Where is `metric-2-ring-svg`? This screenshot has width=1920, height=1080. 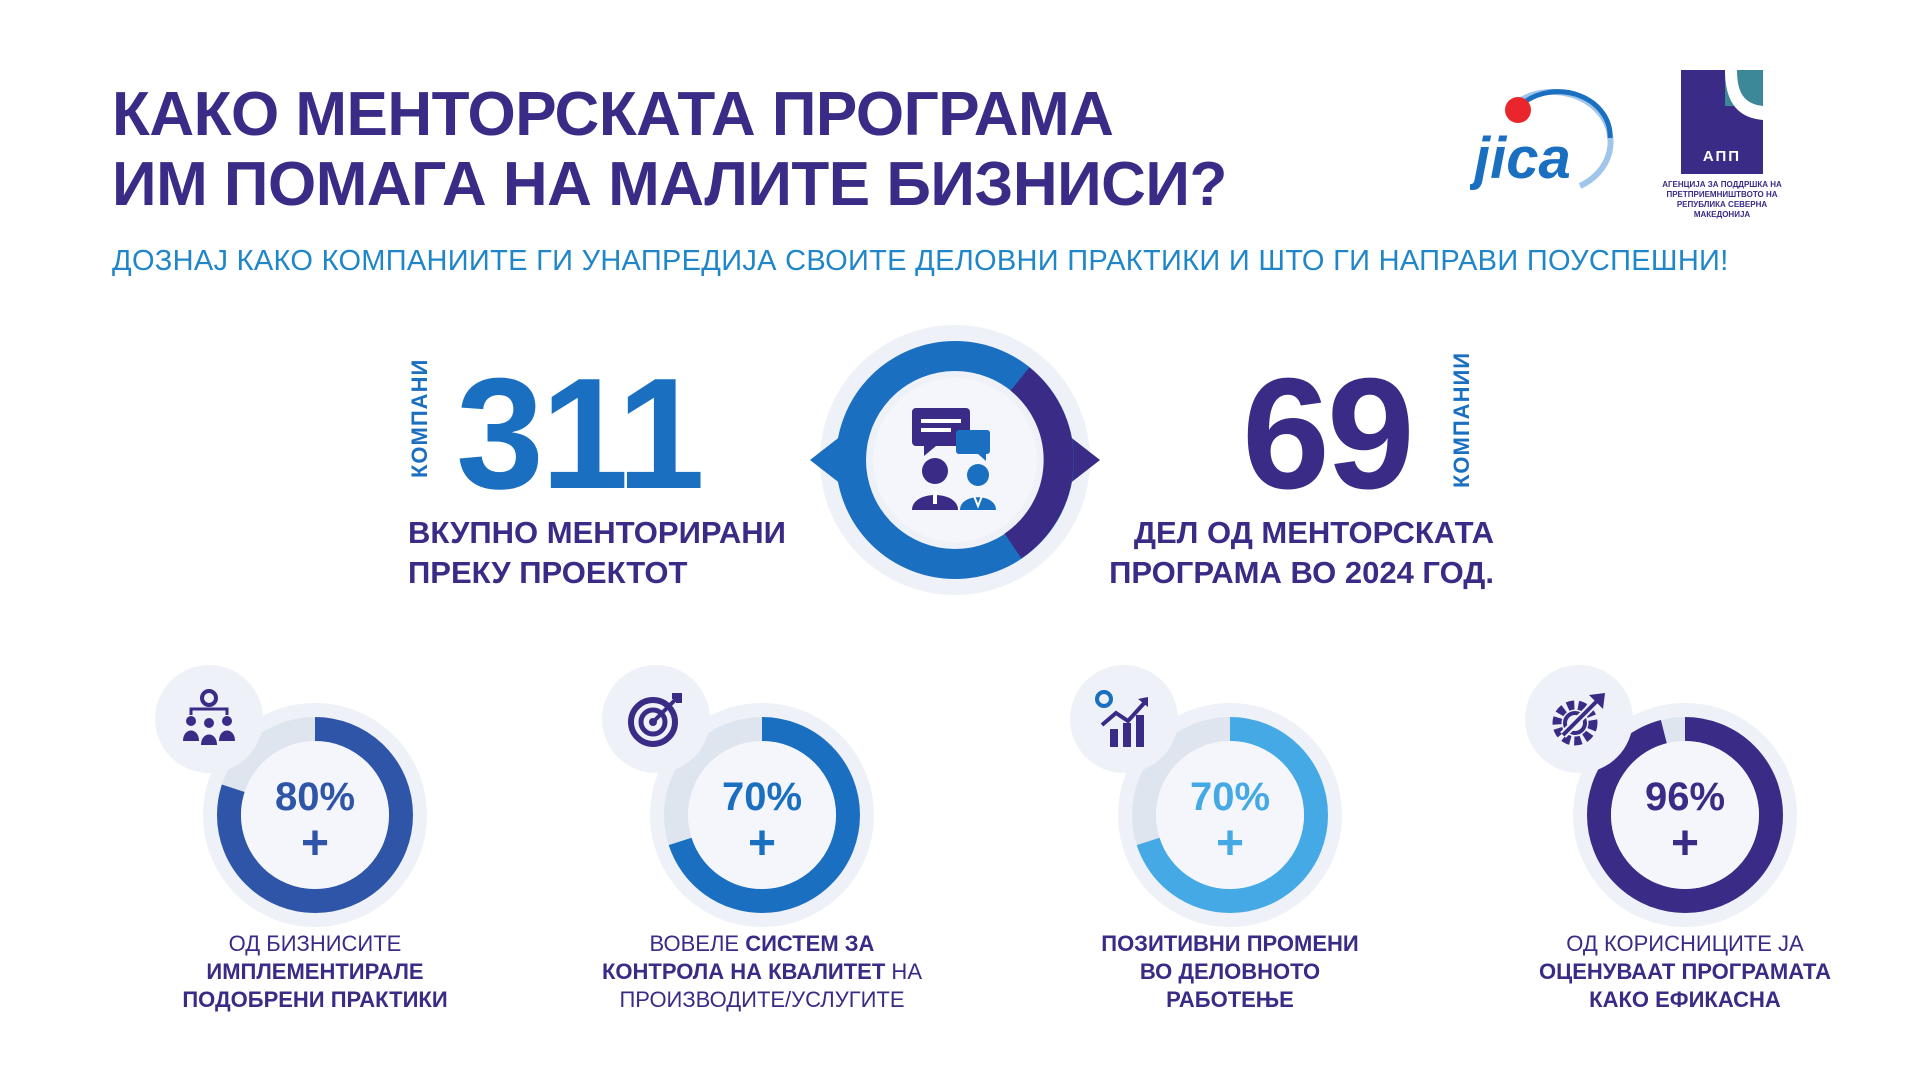
metric-2-ring-svg is located at coordinates (762, 815).